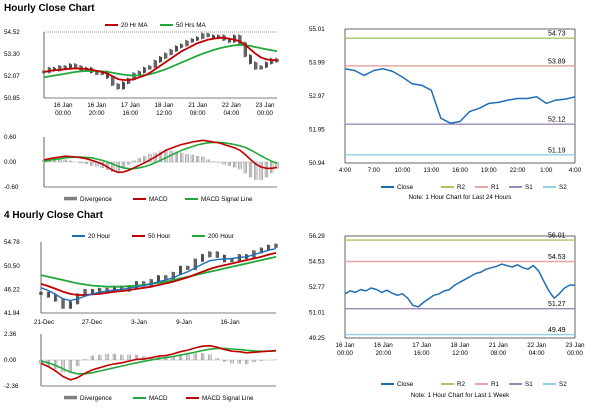 Image resolution: width=600 pixels, height=413 pixels. What do you see at coordinates (49, 8) in the screenshot?
I see `hourly-section-title: Hourly Close Chart` at bounding box center [49, 8].